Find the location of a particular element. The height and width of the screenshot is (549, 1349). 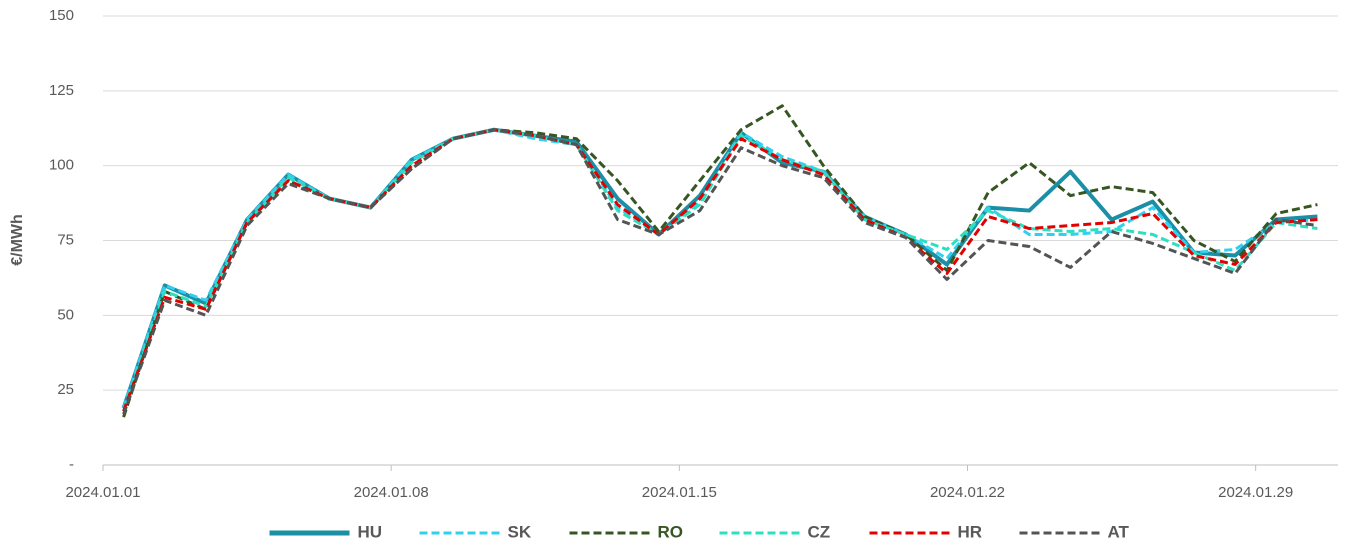

y-tick-label: 125 is located at coordinates (61, 90).